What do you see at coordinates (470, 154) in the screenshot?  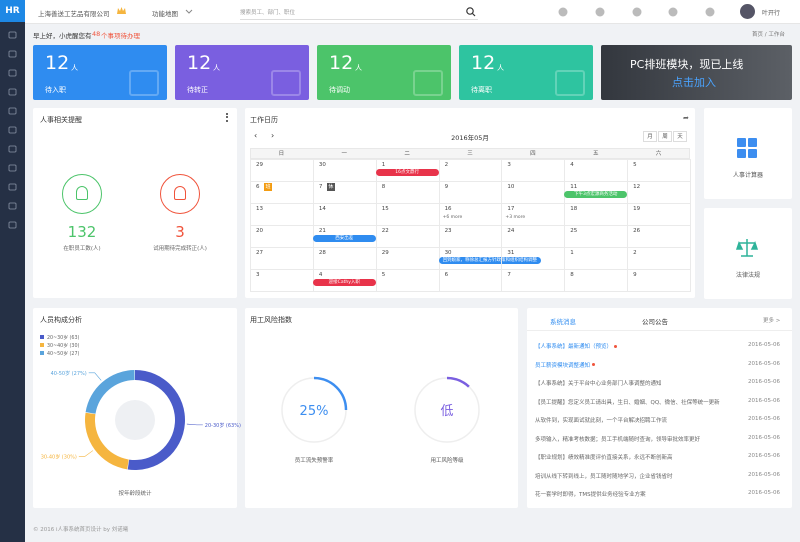 I see `weekday: 三` at bounding box center [470, 154].